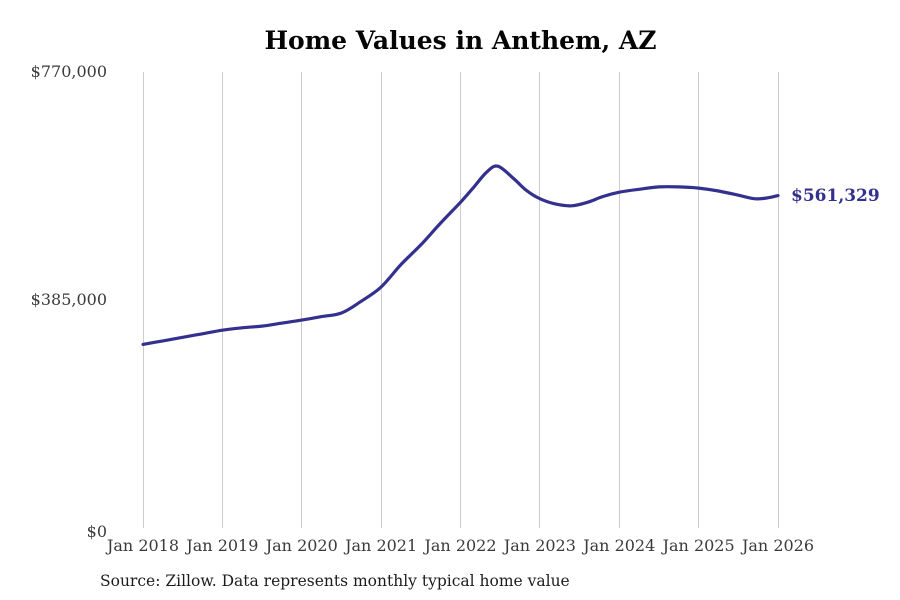  Describe the element at coordinates (381, 545) in the screenshot. I see `x-axis-tick-label: Jan 2021` at that location.